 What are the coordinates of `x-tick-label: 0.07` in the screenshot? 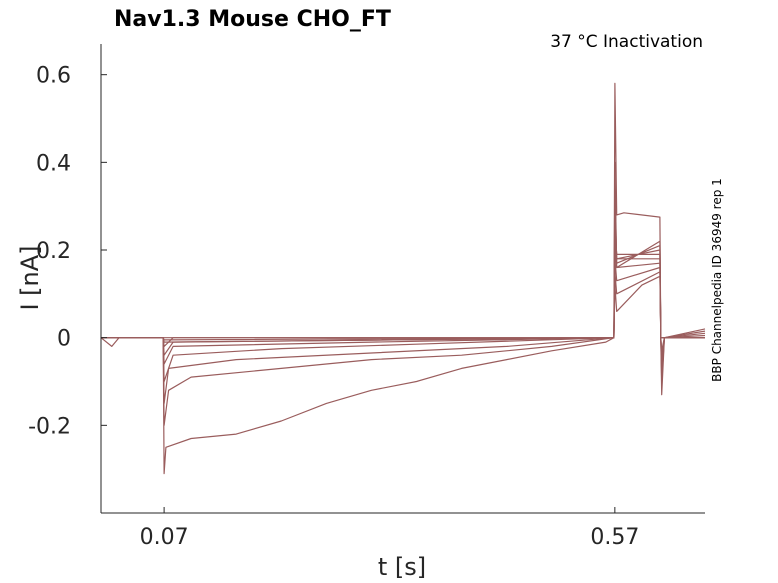 It's located at (164, 537).